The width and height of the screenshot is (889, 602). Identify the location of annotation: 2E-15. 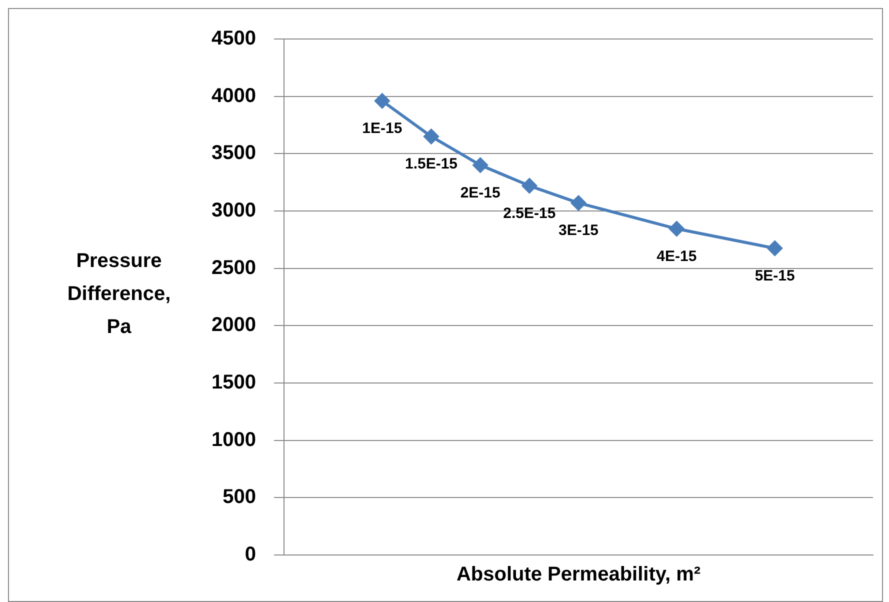
(480, 193).